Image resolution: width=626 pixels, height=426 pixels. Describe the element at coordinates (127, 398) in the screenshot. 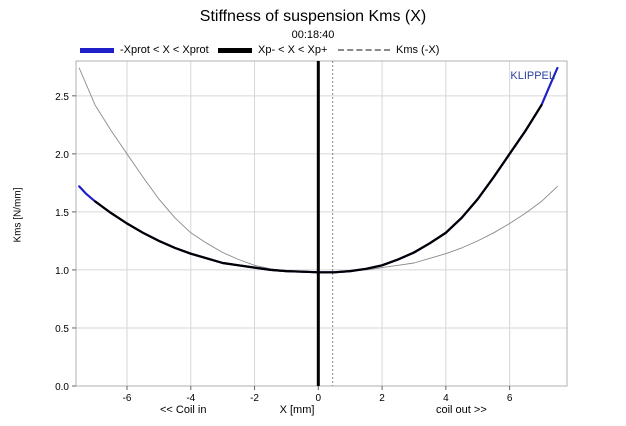

I see `x-tick-label: -6` at that location.